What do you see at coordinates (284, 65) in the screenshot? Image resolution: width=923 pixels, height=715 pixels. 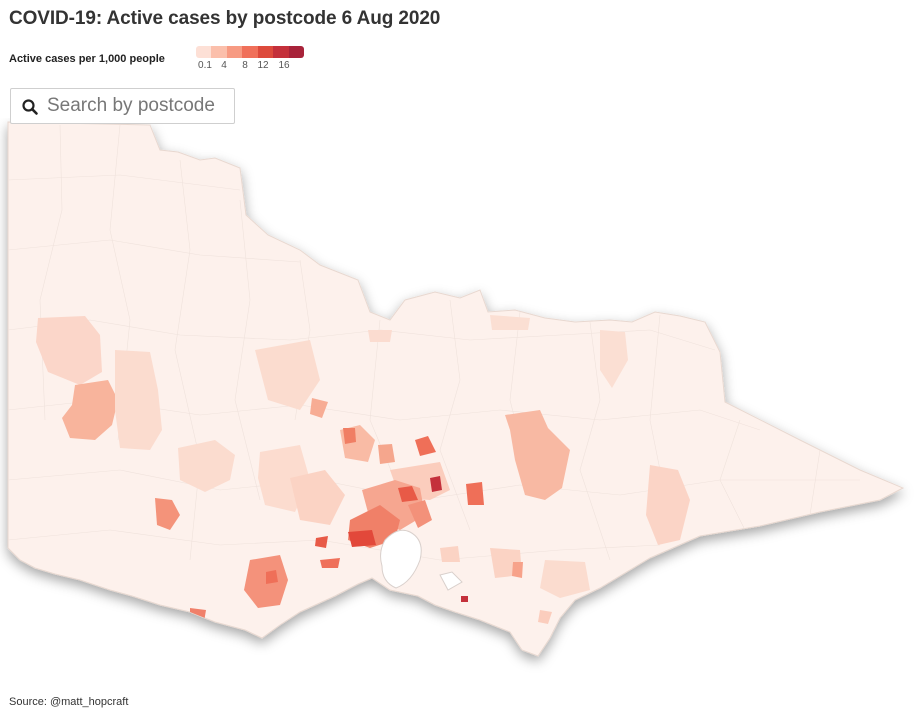 I see `legend-tick: 16` at bounding box center [284, 65].